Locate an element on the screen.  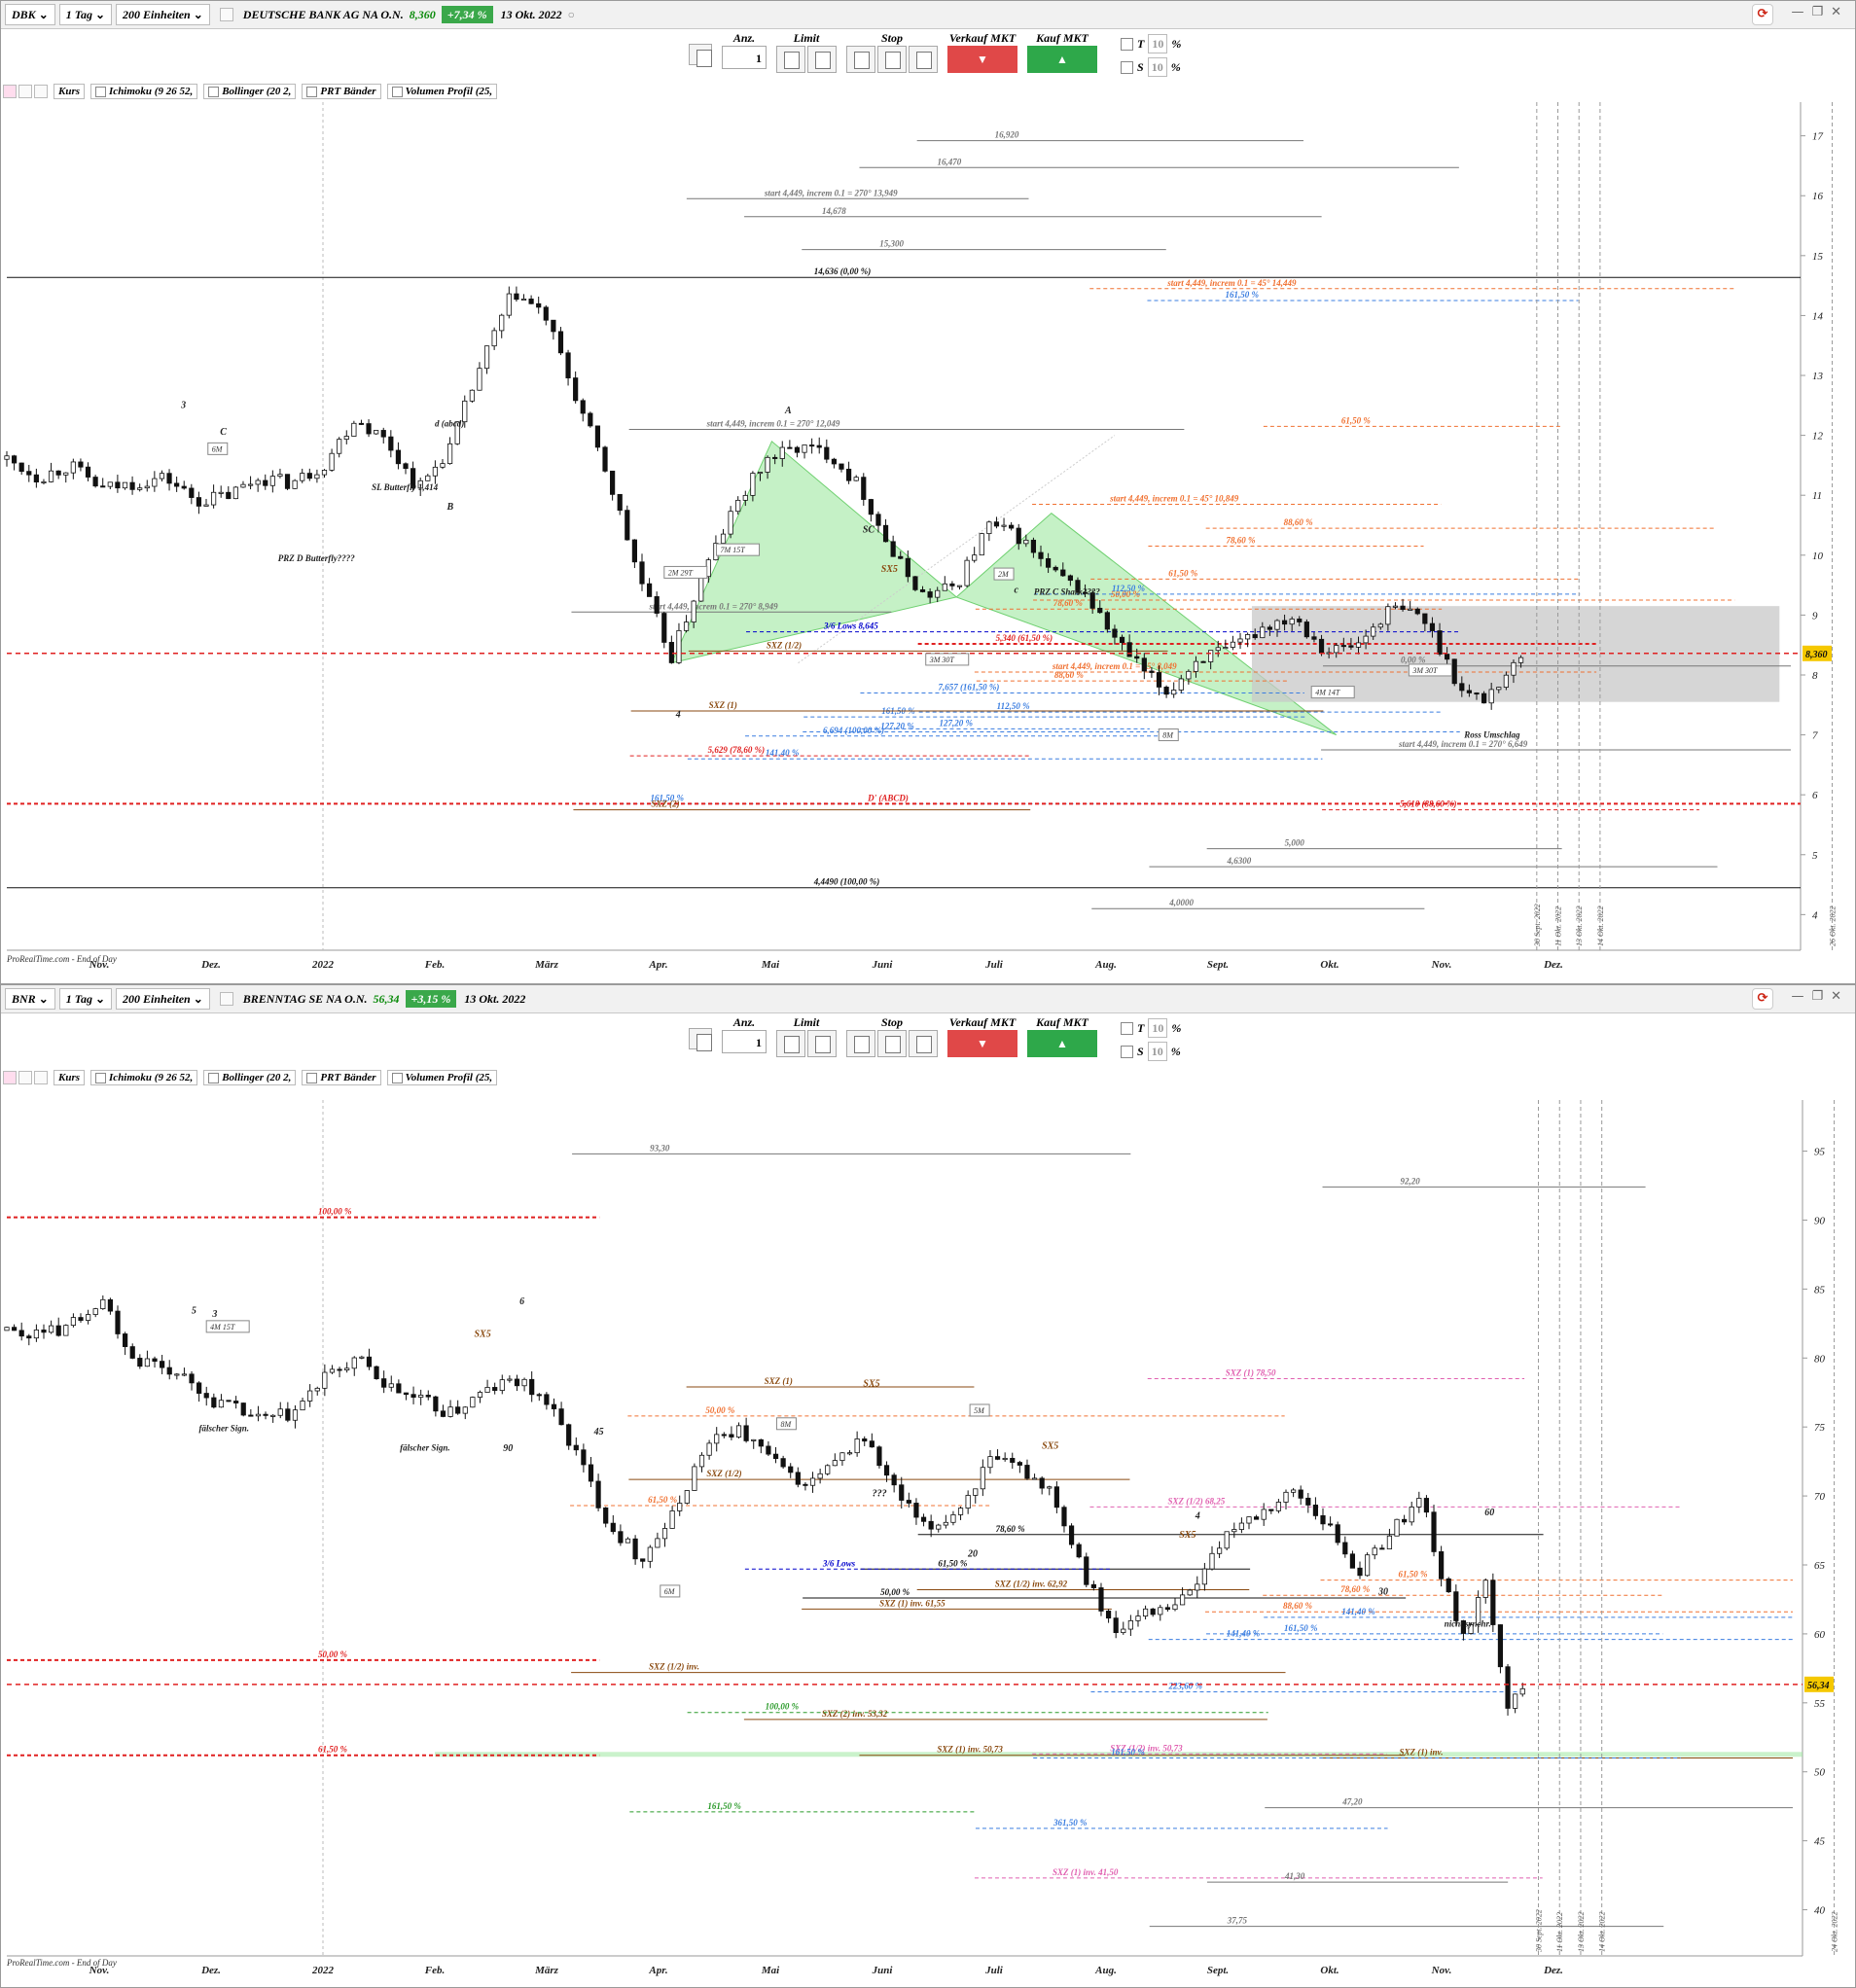
chart-footer: ProRealTime.com - End of Day is located at coordinates (62, 959).